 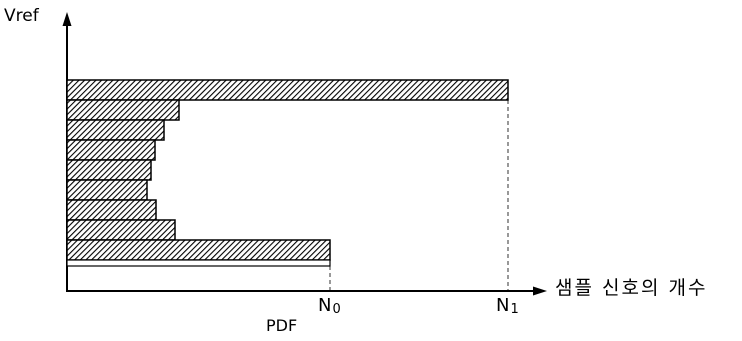 I want to click on tick-label-n0-main: N, so click(x=325, y=305).